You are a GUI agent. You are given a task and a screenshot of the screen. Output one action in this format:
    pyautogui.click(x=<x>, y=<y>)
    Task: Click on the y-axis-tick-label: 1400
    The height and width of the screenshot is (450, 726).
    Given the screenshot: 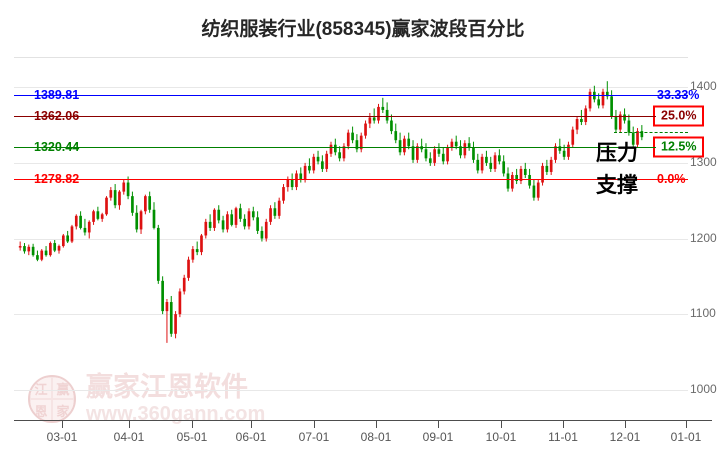 What is the action you would take?
    pyautogui.click(x=703, y=86)
    